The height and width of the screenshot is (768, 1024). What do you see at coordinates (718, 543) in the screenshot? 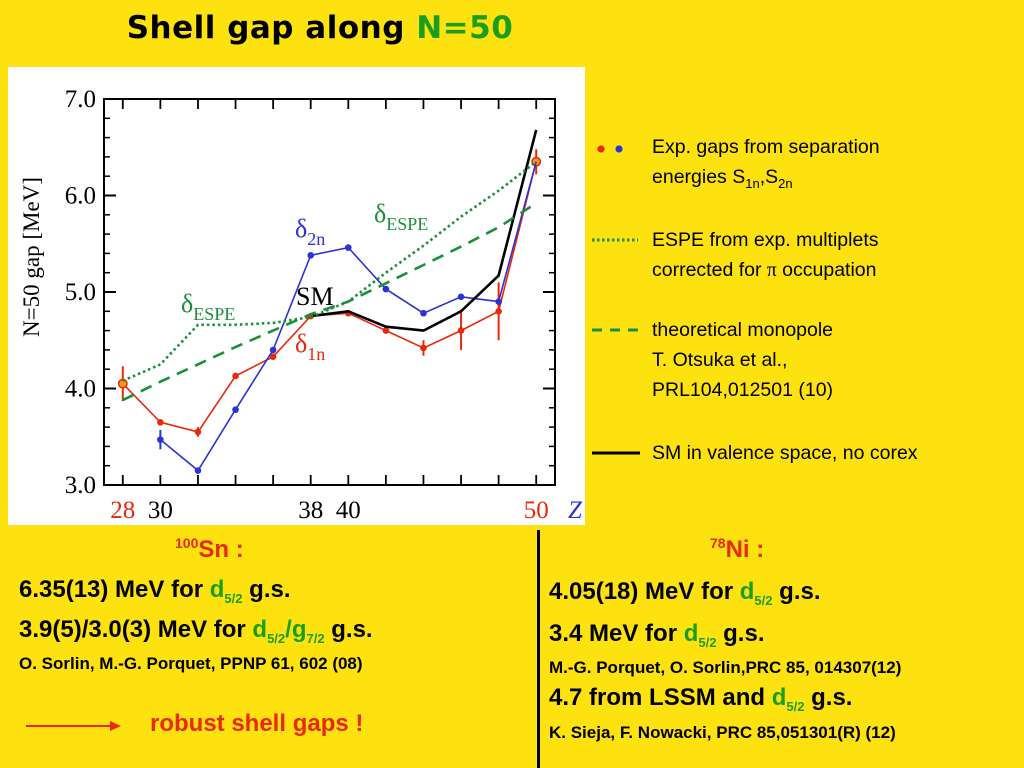
I see `ni-mass: 78` at bounding box center [718, 543].